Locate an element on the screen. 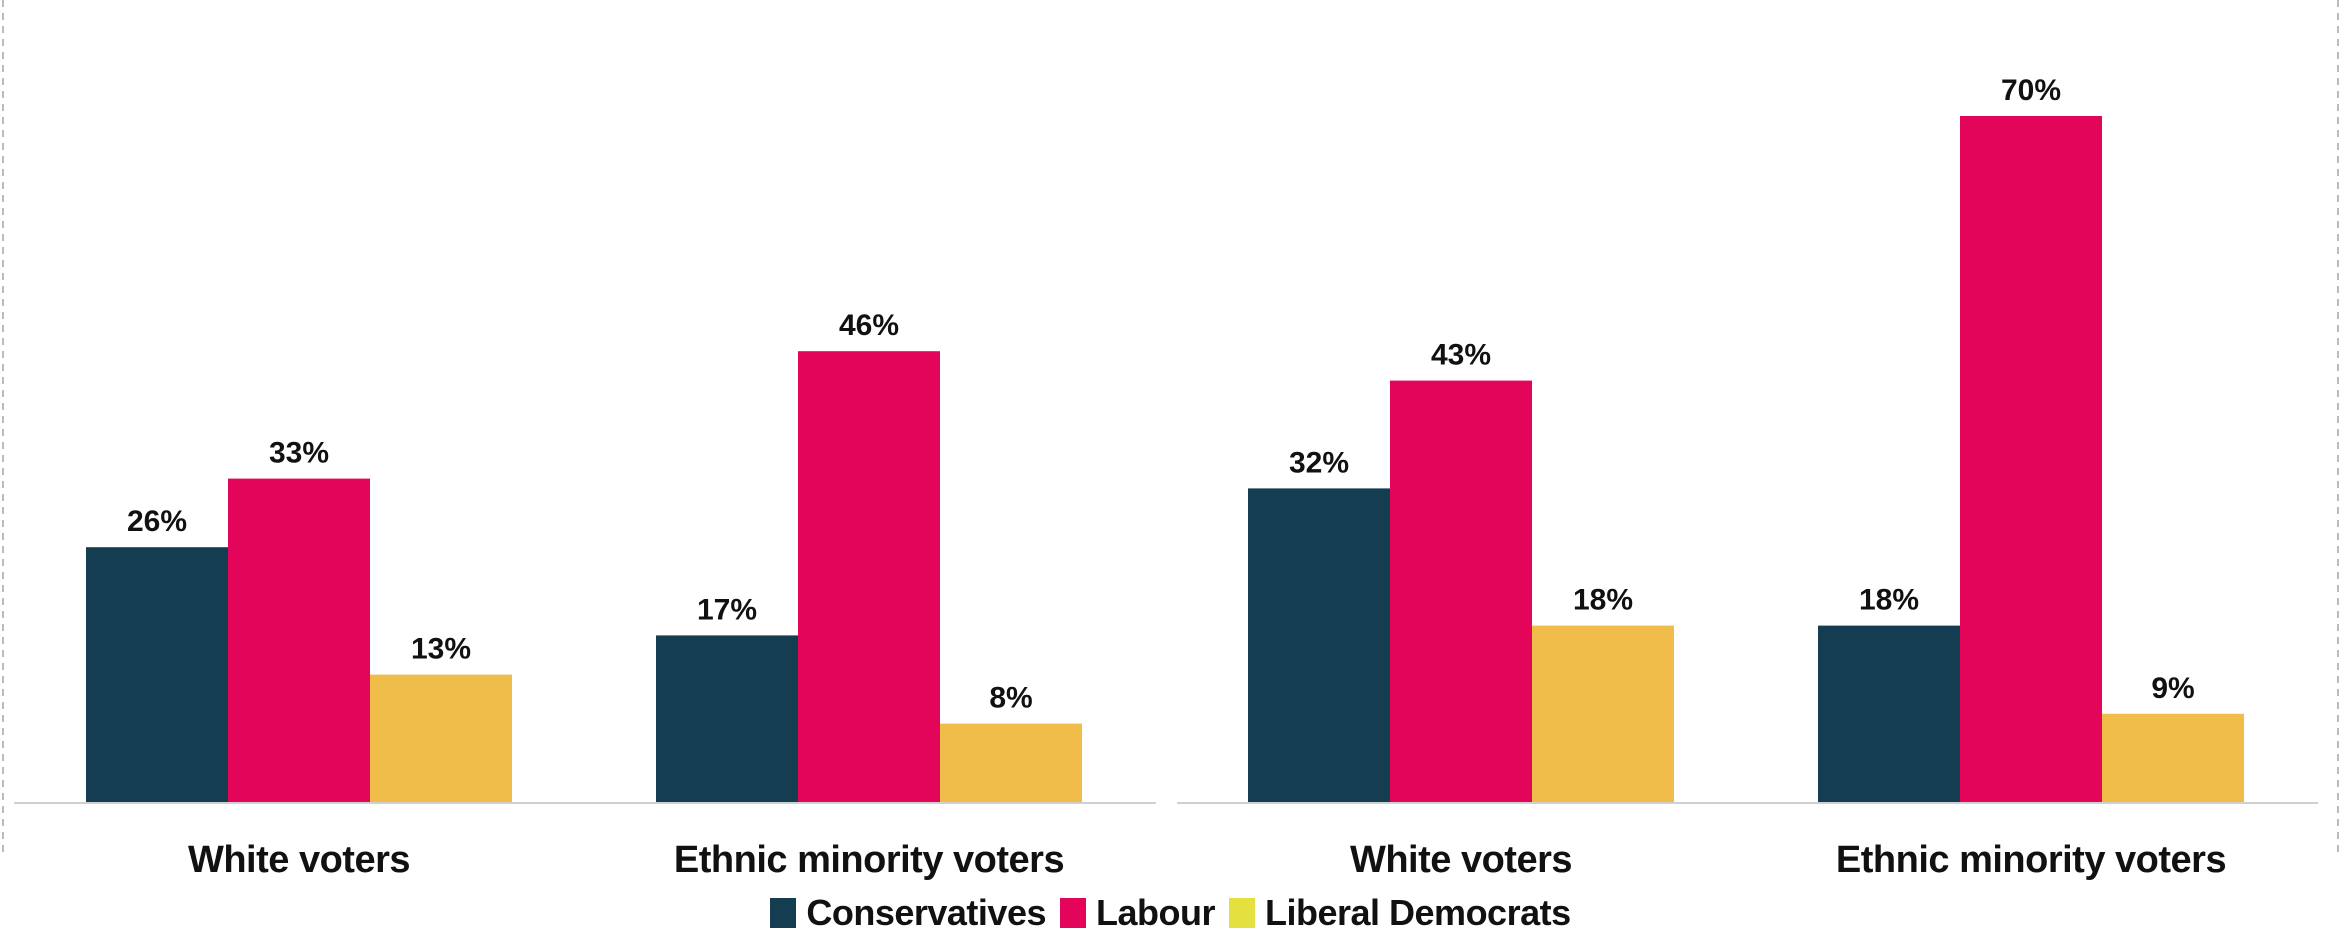 The height and width of the screenshot is (936, 2341). data-label-conservatives-white-voters: 26% is located at coordinates (157, 521).